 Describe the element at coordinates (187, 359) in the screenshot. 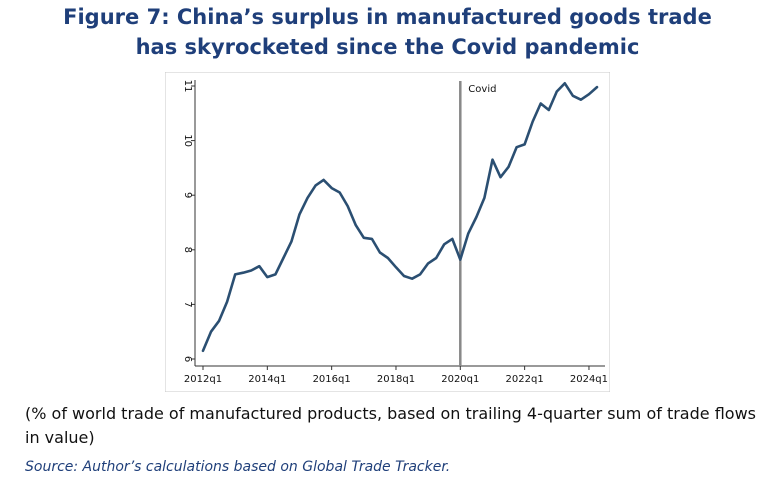

I see `y-tick-label: 6` at that location.